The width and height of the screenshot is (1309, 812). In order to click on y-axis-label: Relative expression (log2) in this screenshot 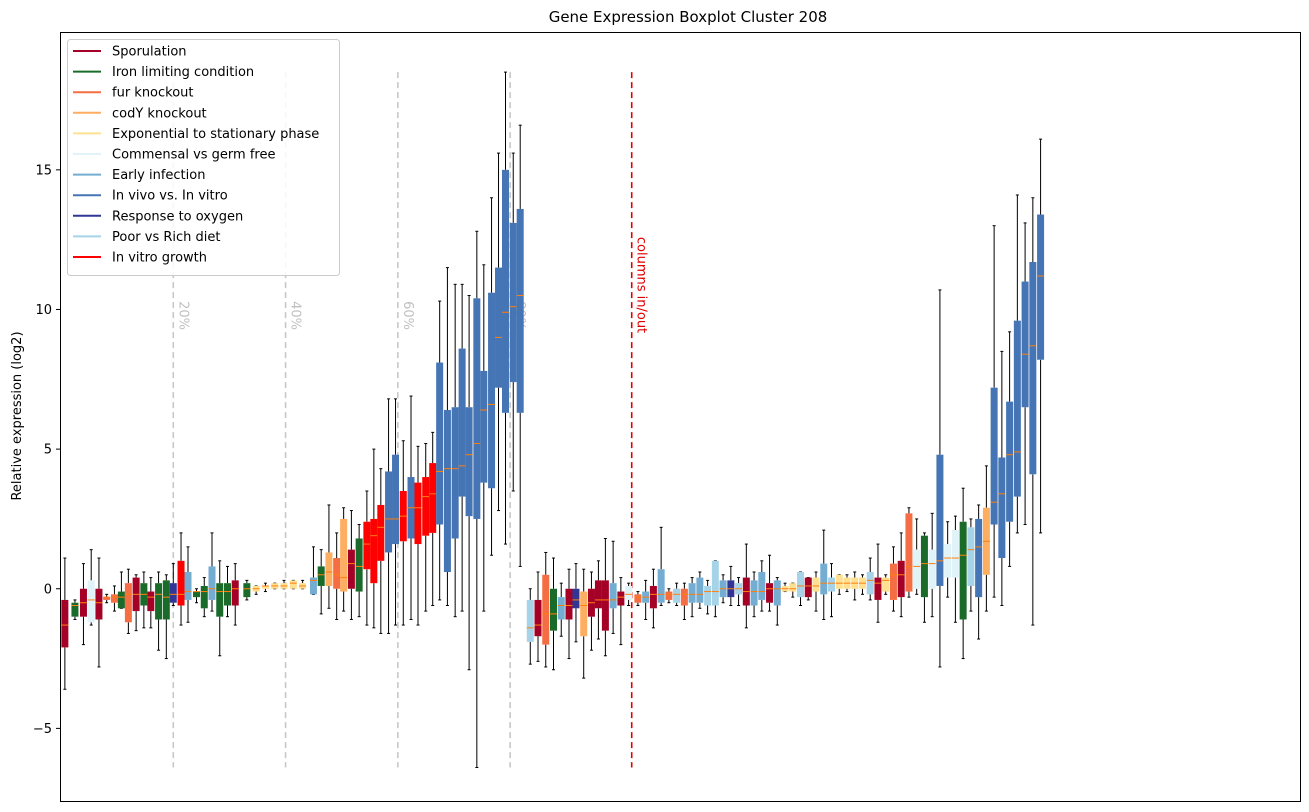, I will do `click(17, 415)`.